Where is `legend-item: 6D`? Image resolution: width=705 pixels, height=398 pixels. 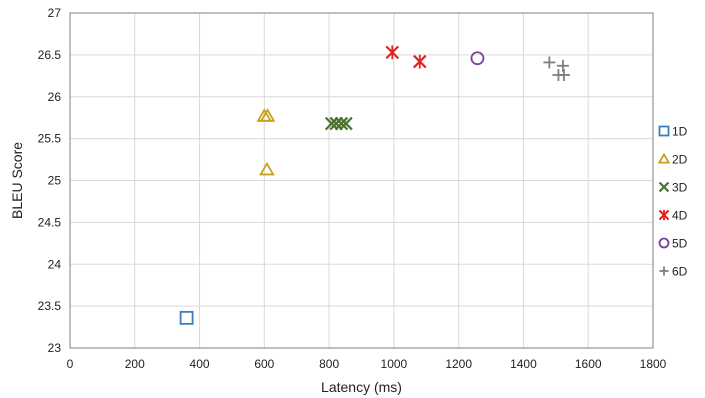
legend-item: 6D is located at coordinates (673, 272).